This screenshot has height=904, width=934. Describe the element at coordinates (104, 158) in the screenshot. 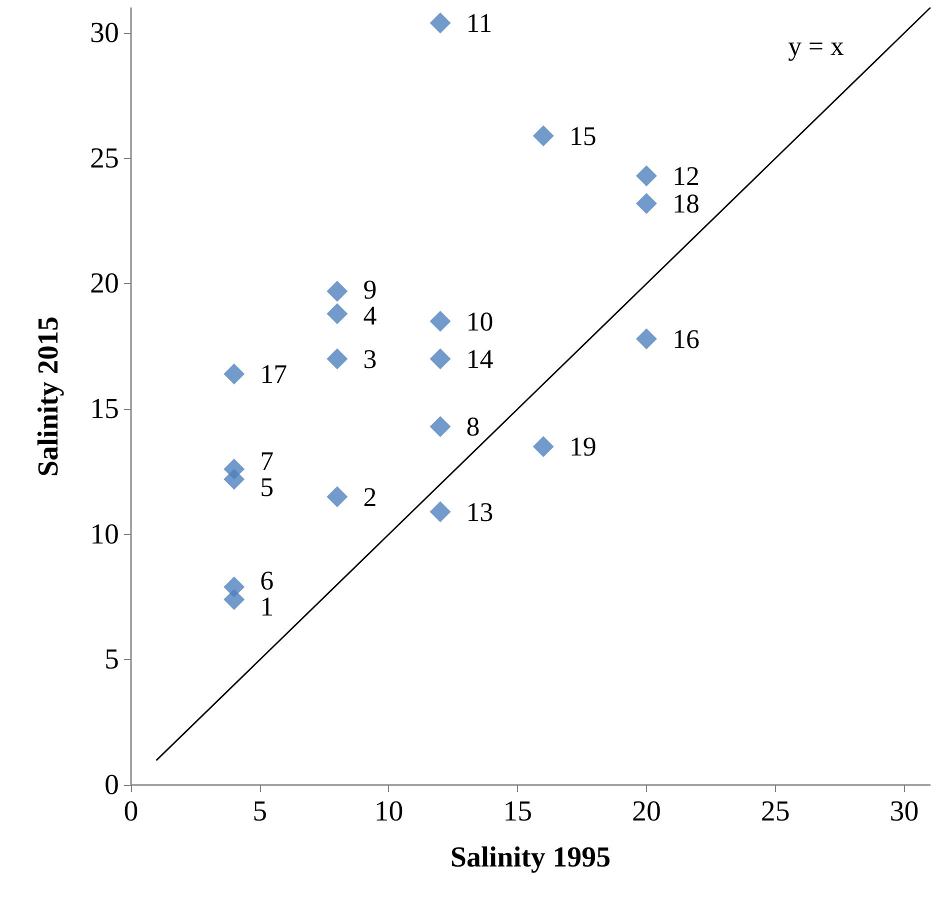

I see `y-tick-label: 25` at that location.